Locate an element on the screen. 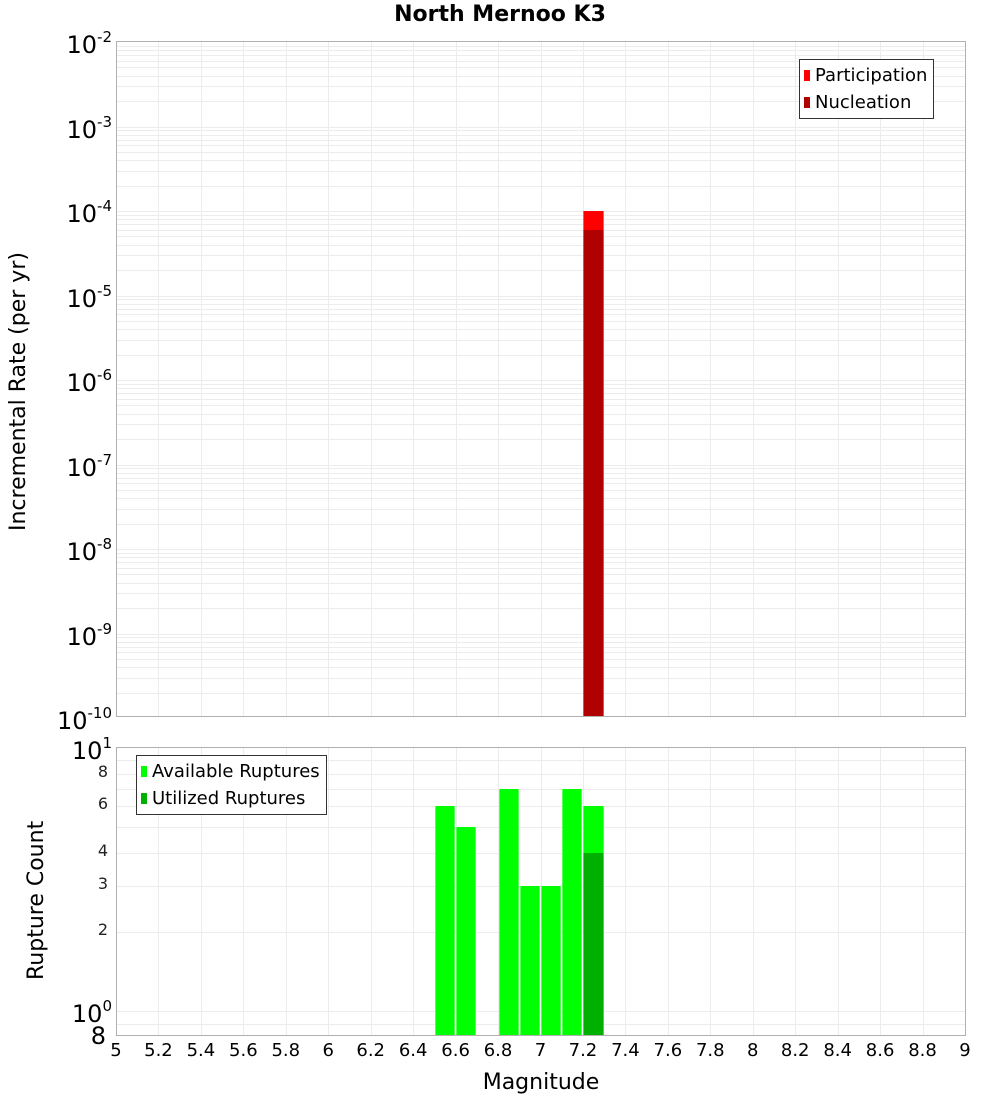 The height and width of the screenshot is (1100, 1000). rupture-y-axis-label: Rupture Count is located at coordinates (36, 900).